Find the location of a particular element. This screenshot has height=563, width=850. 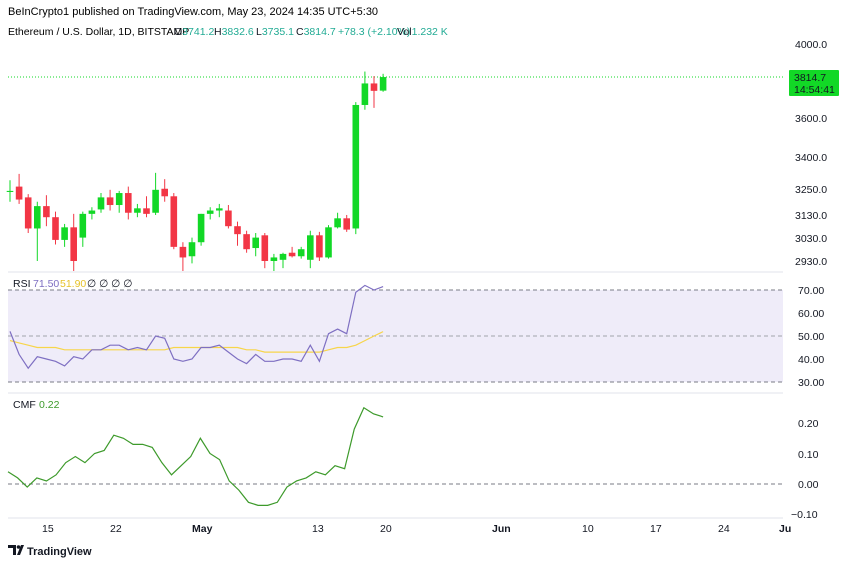

rsi-ma-value: 51.90 is located at coordinates (73, 284).